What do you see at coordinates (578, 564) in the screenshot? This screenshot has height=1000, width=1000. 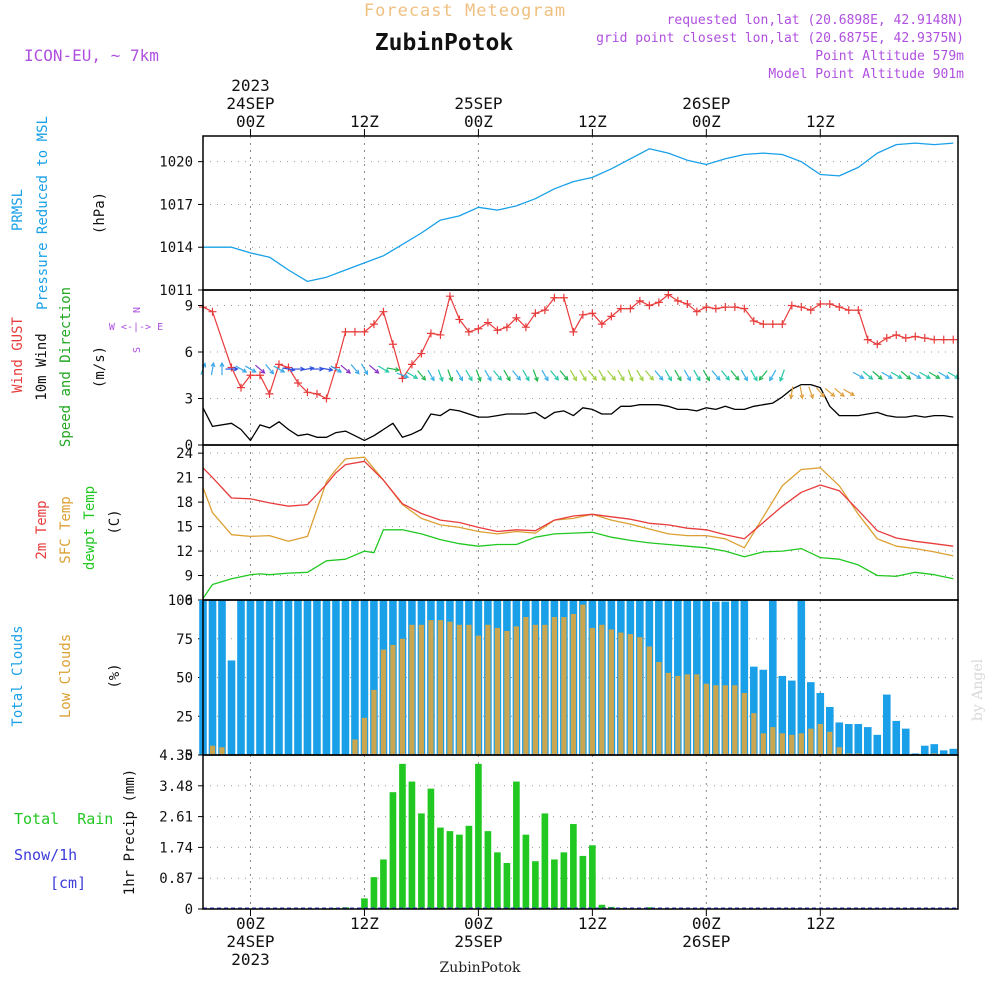 I see `dewpt-line` at bounding box center [578, 564].